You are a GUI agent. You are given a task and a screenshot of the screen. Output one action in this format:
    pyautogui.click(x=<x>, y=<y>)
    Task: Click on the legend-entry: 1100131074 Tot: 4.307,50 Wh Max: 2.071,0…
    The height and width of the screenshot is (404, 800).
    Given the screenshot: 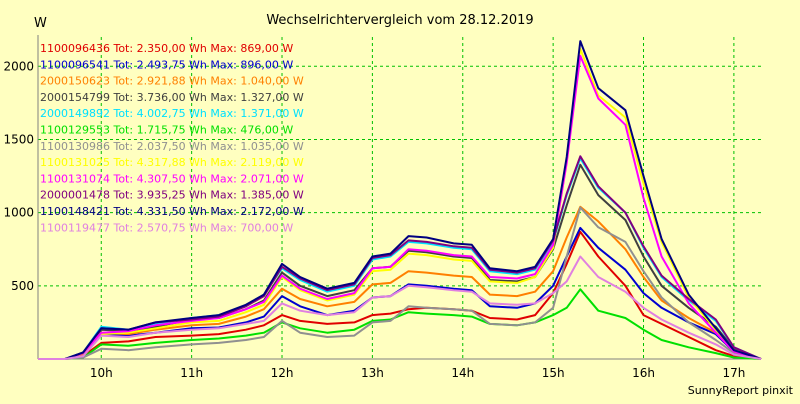 What is the action you would take?
    pyautogui.click(x=172, y=178)
    